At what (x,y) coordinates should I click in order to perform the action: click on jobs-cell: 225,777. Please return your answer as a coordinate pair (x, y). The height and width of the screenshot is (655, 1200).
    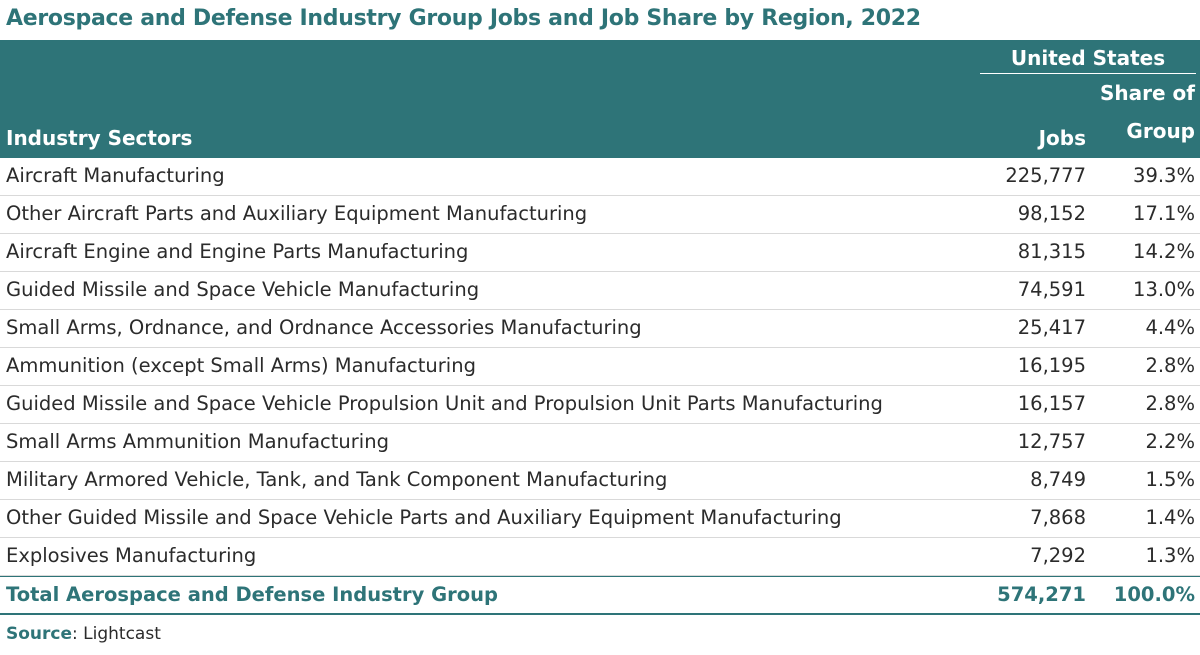
    Looking at the image, I should click on (1045, 175).